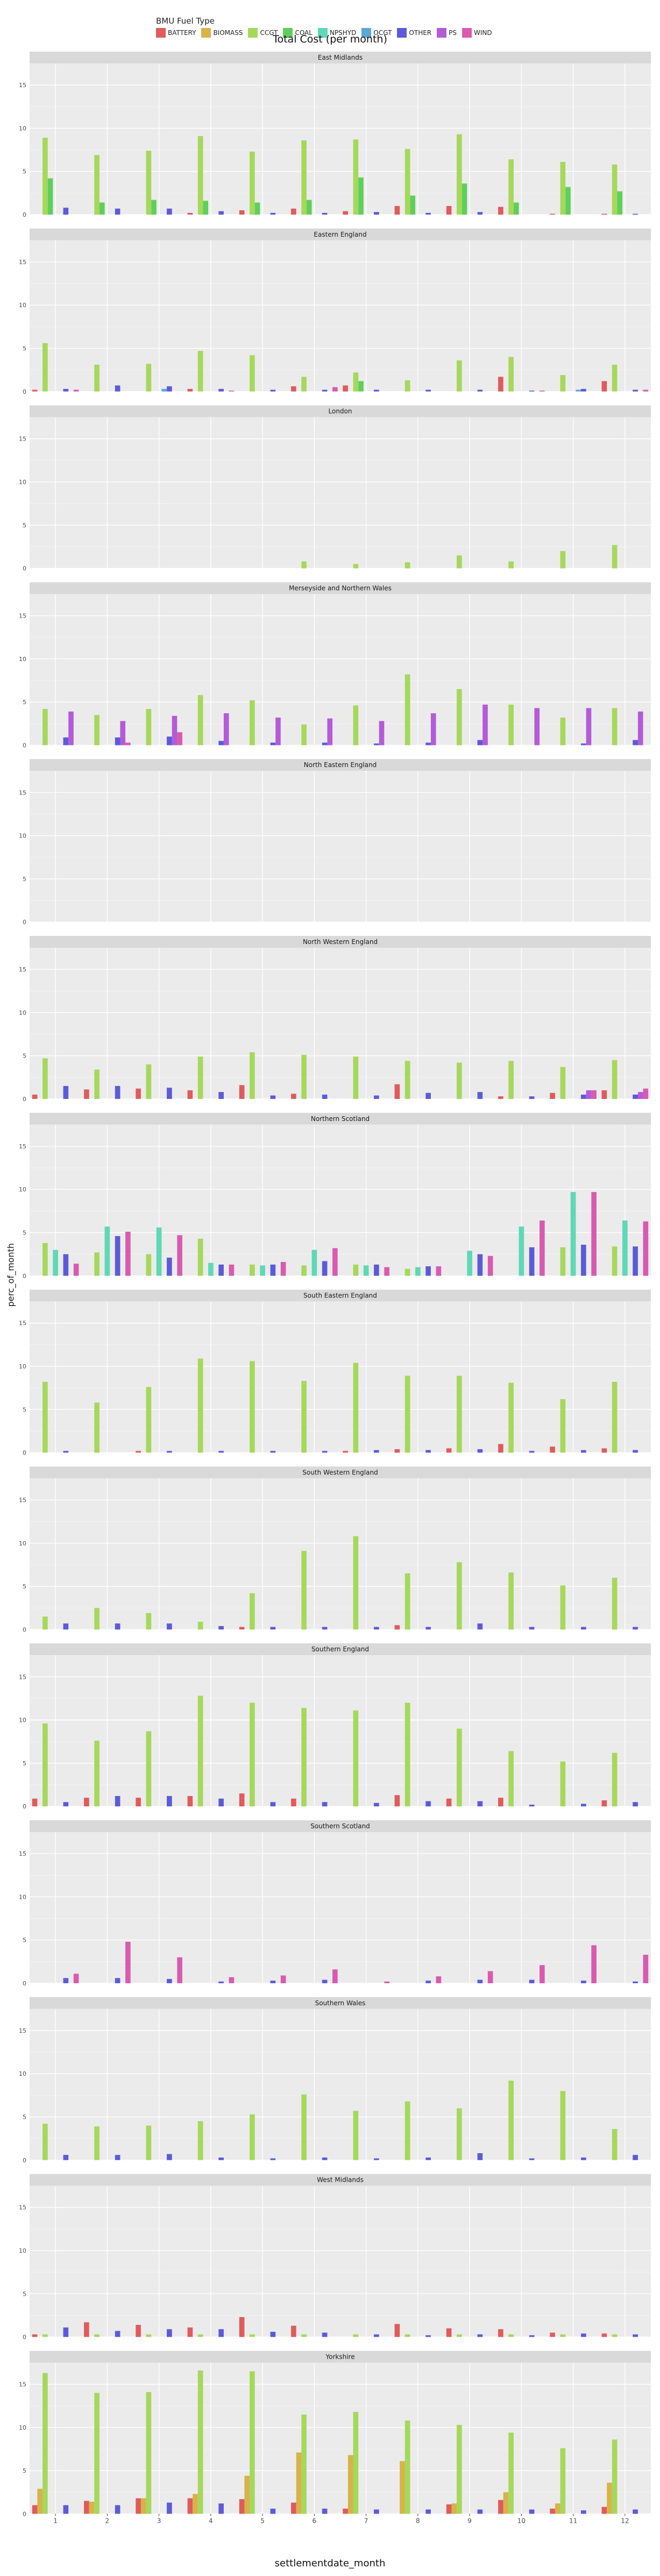 The width and height of the screenshot is (660, 2576). Describe the element at coordinates (453, 33) in the screenshot. I see `legend-label: PS` at that location.